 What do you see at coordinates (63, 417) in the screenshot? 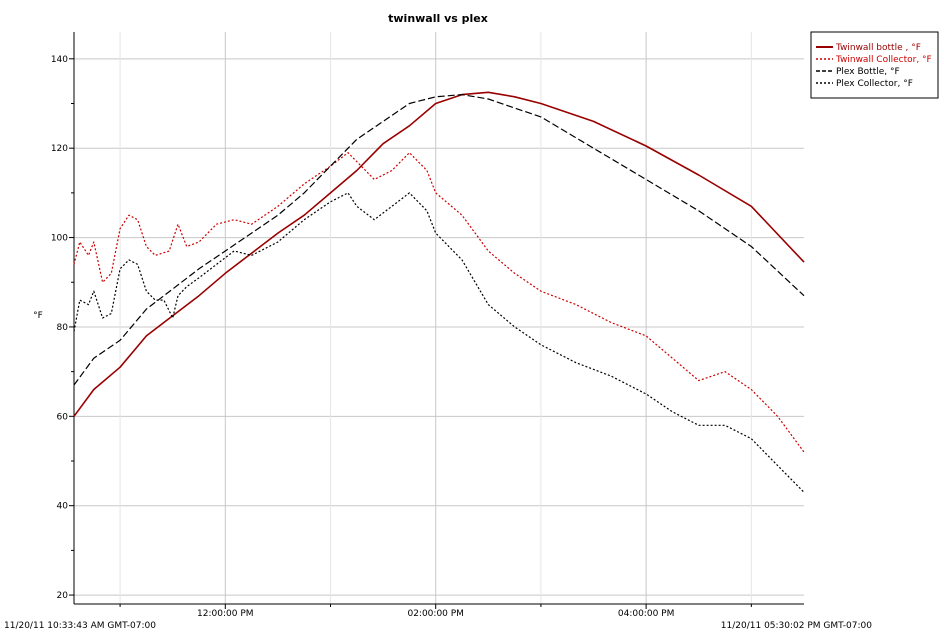
I see `y-tick-label: 60` at bounding box center [63, 417].